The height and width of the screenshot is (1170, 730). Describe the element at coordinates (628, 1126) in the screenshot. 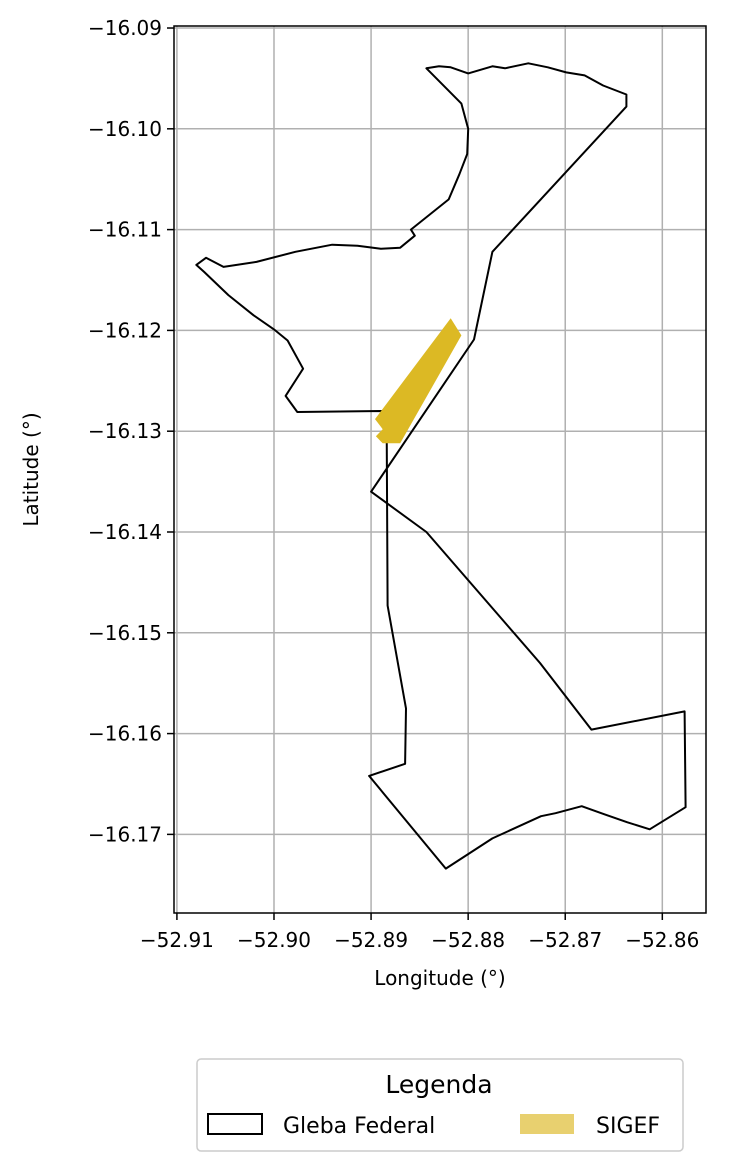

I see `legend-label-sigef: SIGEF` at that location.